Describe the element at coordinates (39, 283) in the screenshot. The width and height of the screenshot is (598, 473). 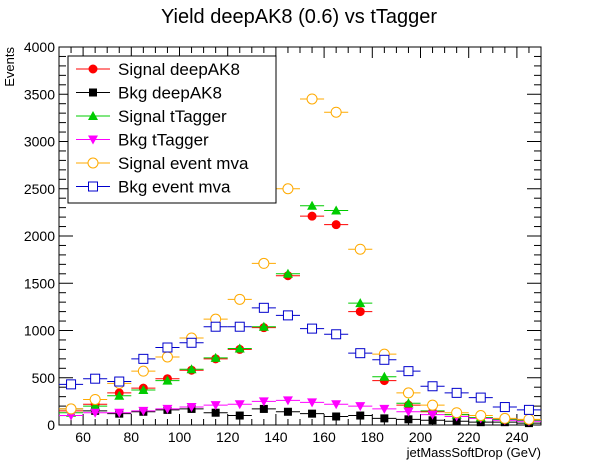
I see `y-tick-label: 1500` at that location.